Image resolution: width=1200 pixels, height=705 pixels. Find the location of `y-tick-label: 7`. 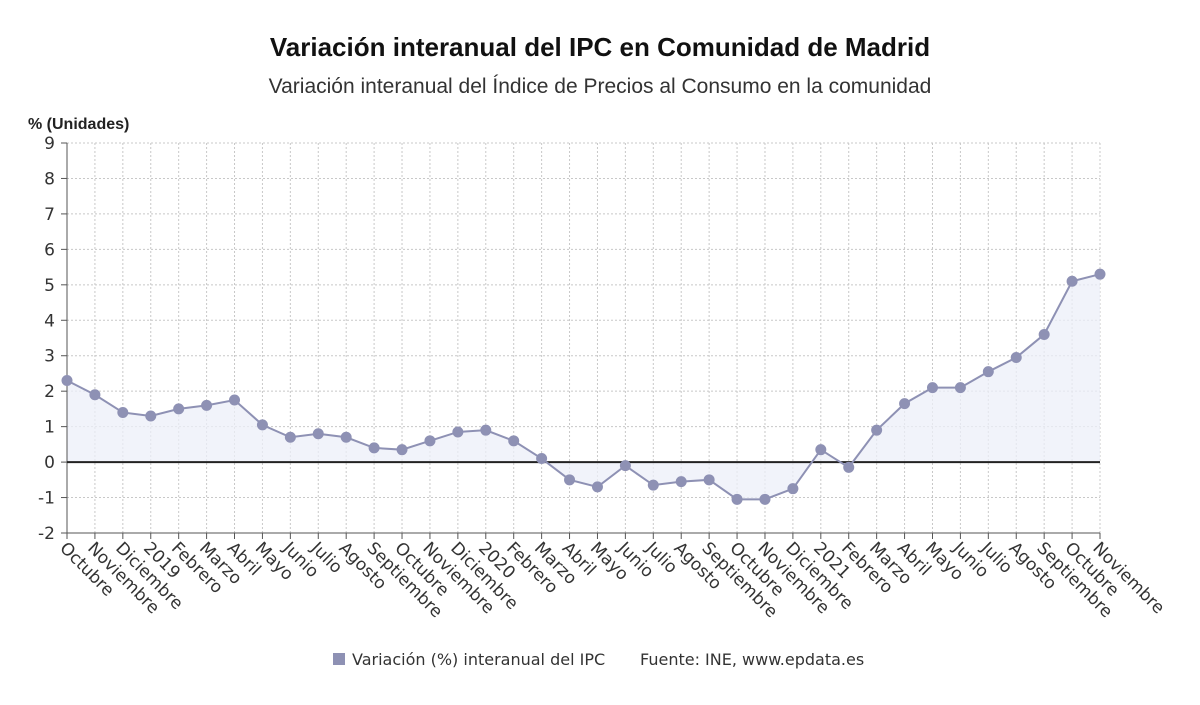

y-tick-label: 7 is located at coordinates (49, 215).